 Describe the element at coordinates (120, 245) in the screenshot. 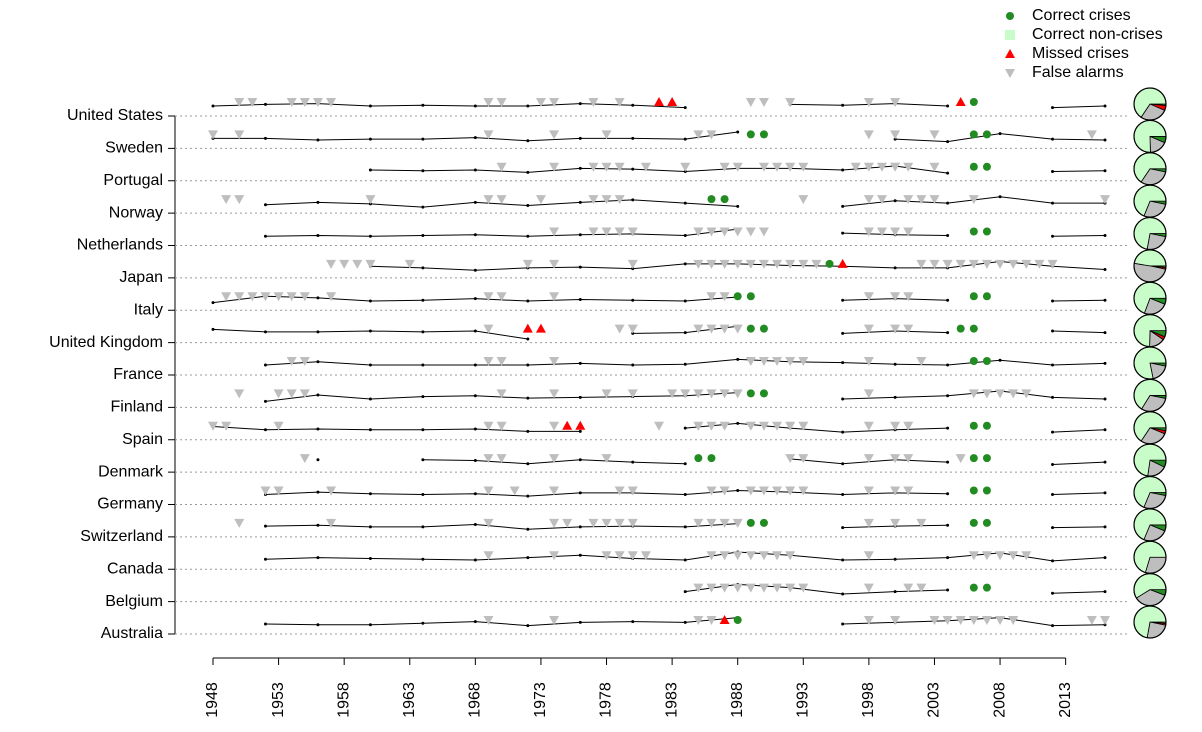

I see `country-label: Netherlands` at that location.